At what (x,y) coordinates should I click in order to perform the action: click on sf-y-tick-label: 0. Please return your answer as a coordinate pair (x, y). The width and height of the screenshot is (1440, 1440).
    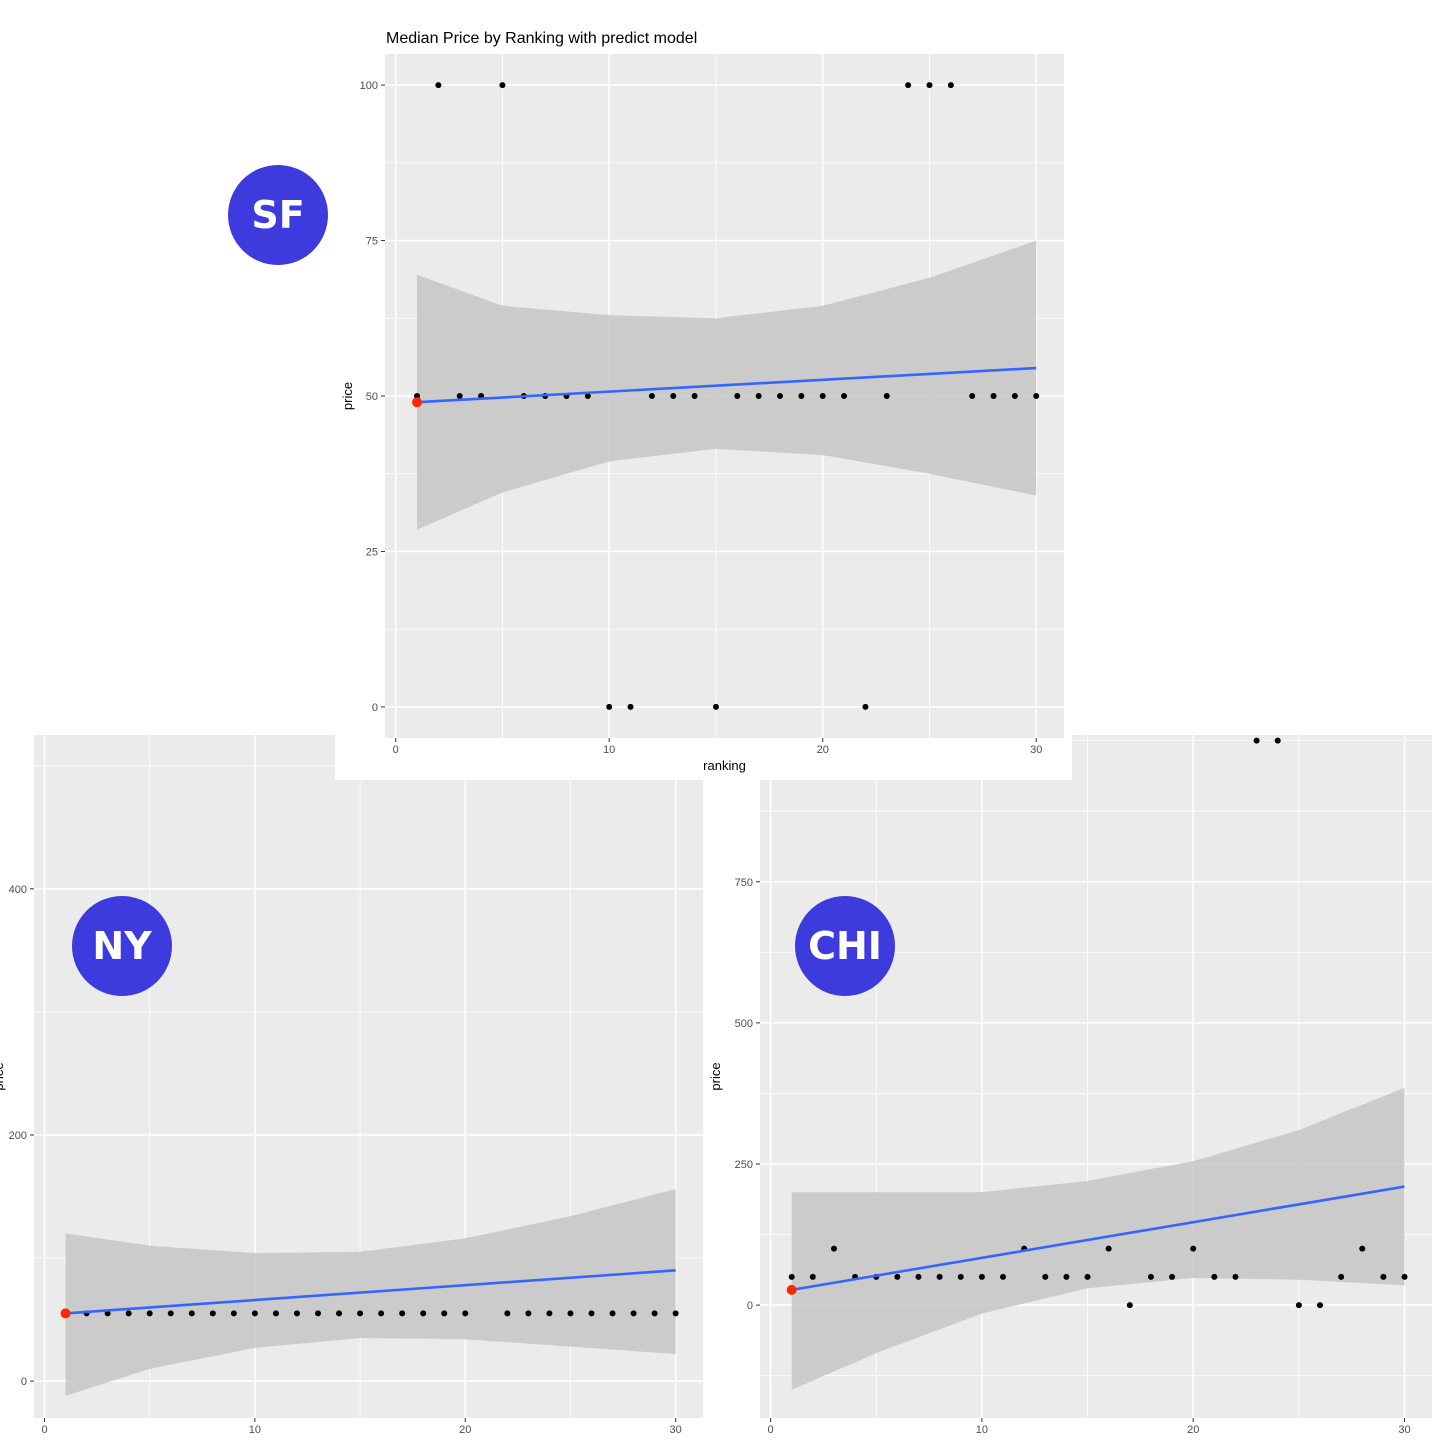
    Looking at the image, I should click on (375, 708).